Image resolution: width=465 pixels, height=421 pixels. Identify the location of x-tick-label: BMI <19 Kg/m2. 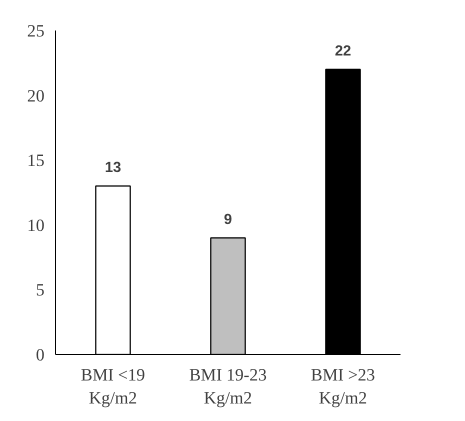
(113, 387).